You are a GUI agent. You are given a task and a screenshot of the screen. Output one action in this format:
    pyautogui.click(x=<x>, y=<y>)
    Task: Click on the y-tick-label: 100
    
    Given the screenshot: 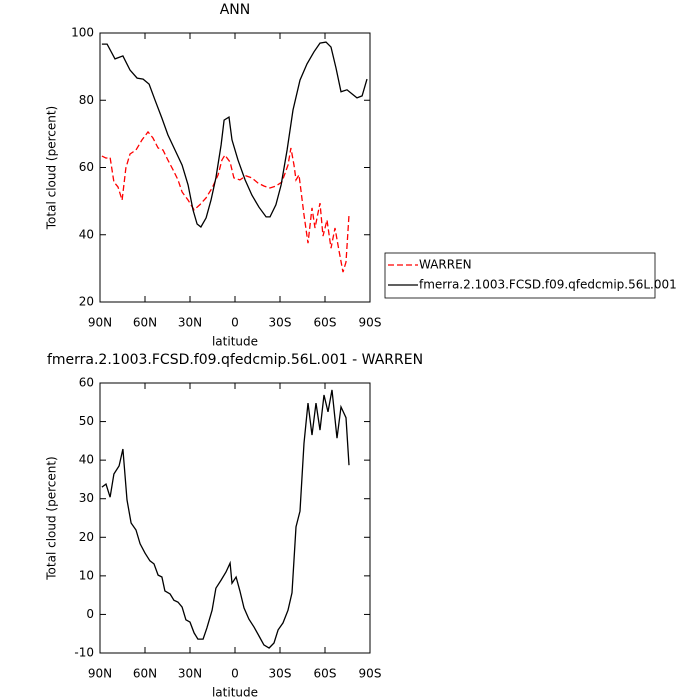 What is the action you would take?
    pyautogui.click(x=82, y=33)
    